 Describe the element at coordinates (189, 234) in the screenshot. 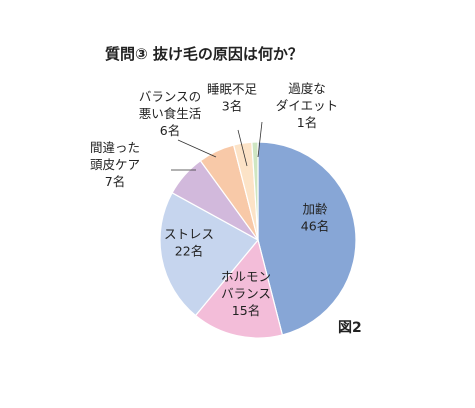

I see `slice-label-line: ストレス` at that location.